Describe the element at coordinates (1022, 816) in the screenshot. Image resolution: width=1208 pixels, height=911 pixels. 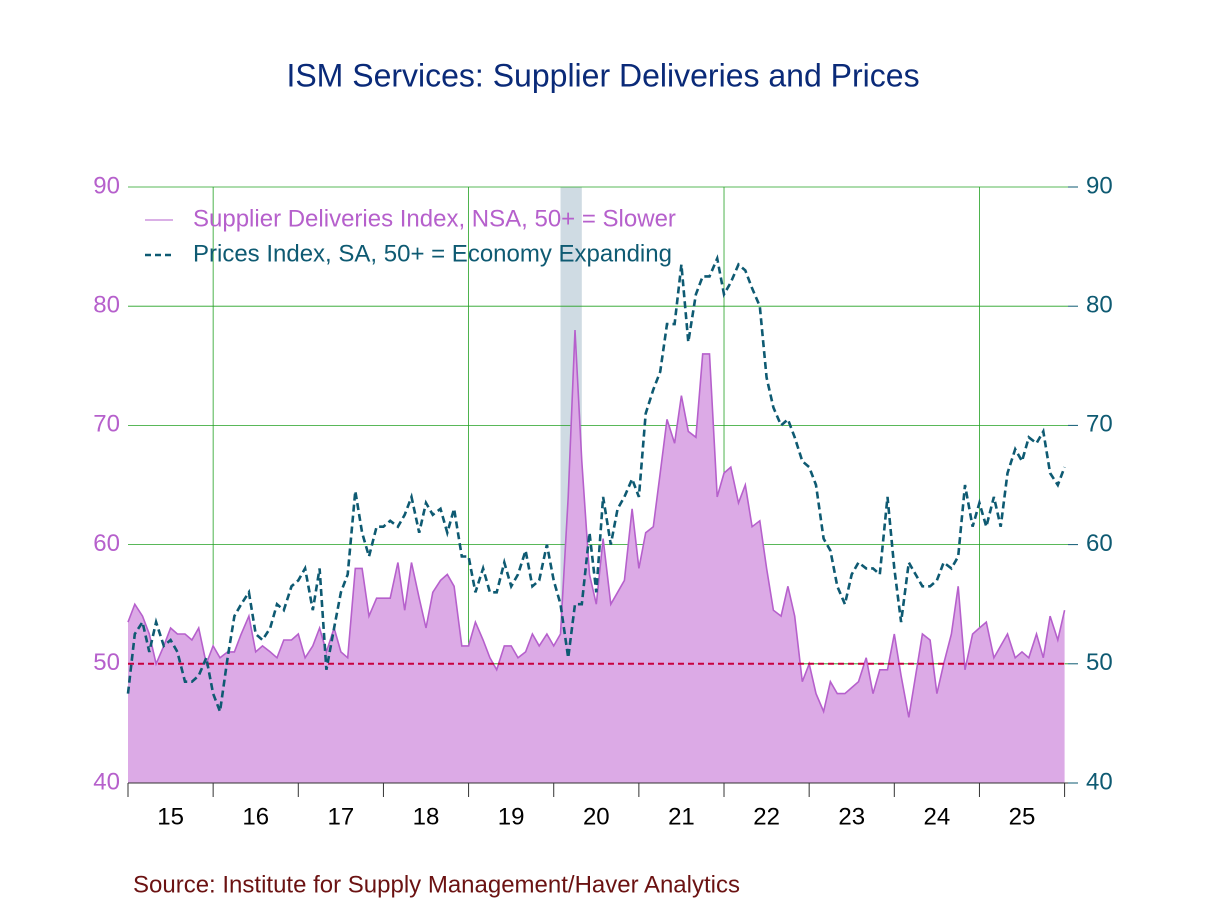
I see `x-tick-label: 25` at that location.